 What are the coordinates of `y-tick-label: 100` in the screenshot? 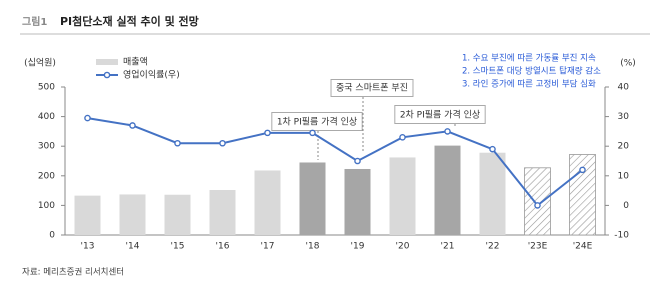 It's located at (46, 206).